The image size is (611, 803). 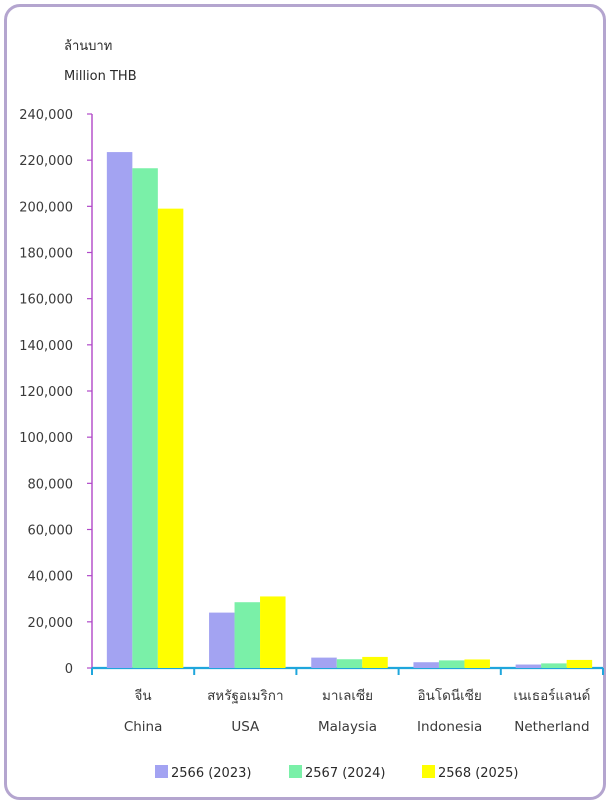 I want to click on x-tick-label-thai: สหรัฐอเมริกา, so click(x=245, y=696).